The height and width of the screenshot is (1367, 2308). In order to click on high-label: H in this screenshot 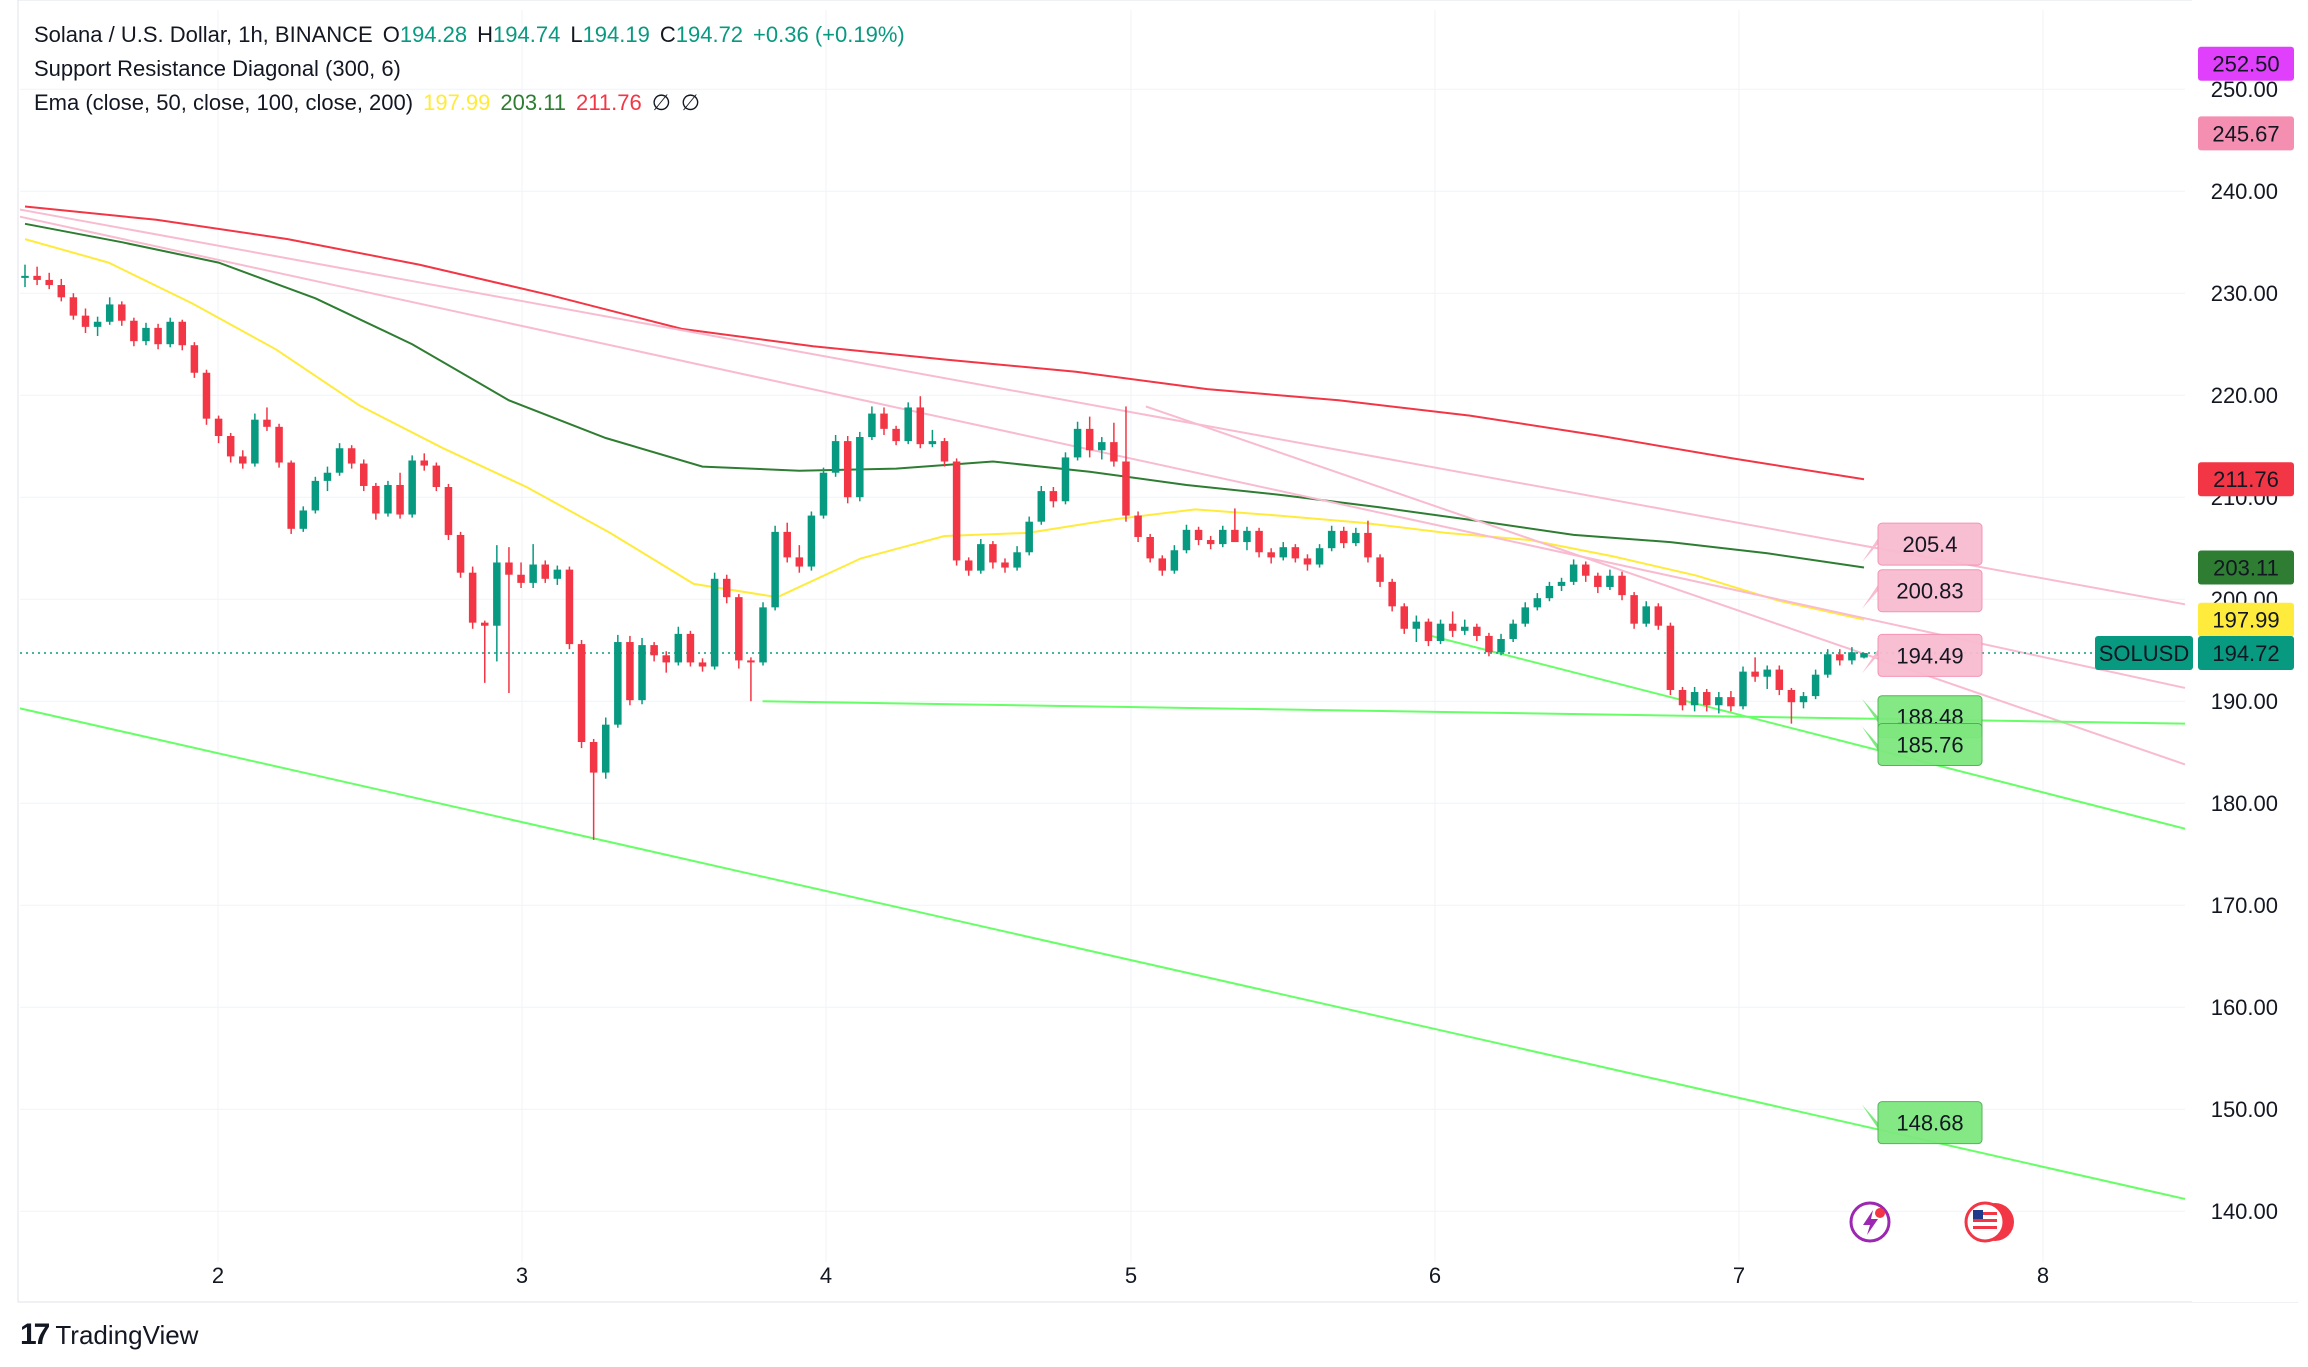, I will do `click(485, 34)`.